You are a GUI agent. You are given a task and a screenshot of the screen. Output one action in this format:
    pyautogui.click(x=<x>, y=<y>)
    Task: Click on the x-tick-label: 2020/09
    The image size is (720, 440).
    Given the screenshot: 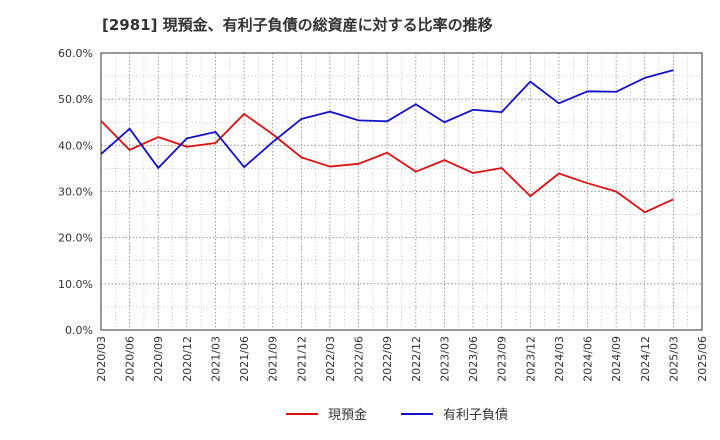 What is the action you would take?
    pyautogui.click(x=158, y=359)
    